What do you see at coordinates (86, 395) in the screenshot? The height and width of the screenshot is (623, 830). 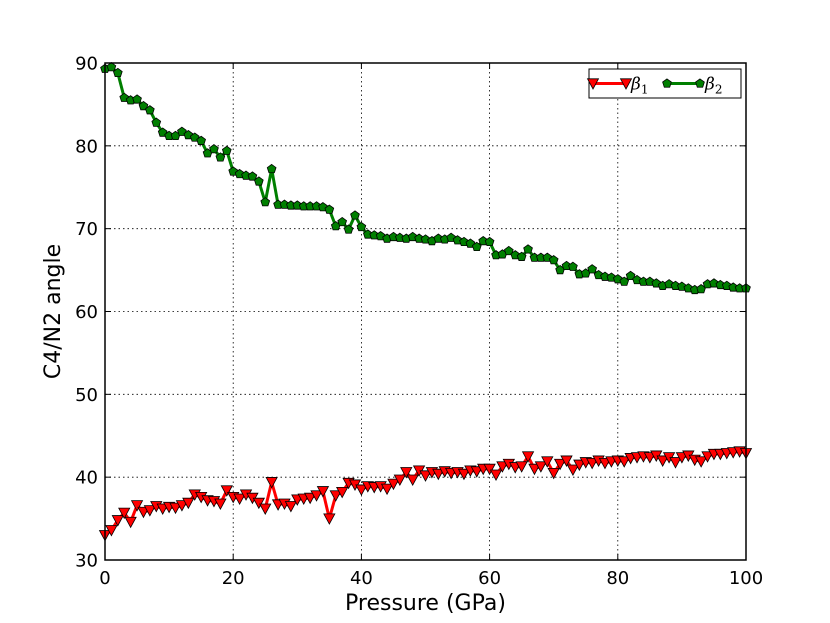 I see `y-tick-label: 50` at bounding box center [86, 395].